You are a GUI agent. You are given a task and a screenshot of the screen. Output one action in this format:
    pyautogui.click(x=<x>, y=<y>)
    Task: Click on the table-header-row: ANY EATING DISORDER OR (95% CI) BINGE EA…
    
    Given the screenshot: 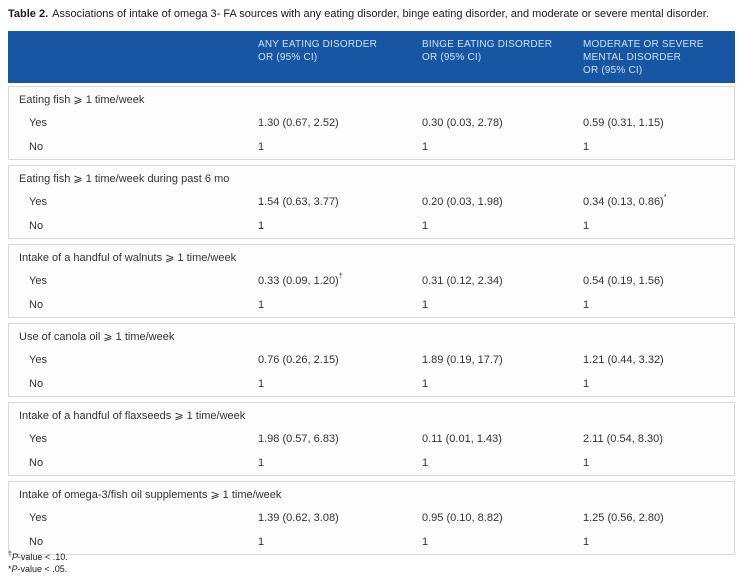 What is the action you would take?
    pyautogui.click(x=371, y=57)
    